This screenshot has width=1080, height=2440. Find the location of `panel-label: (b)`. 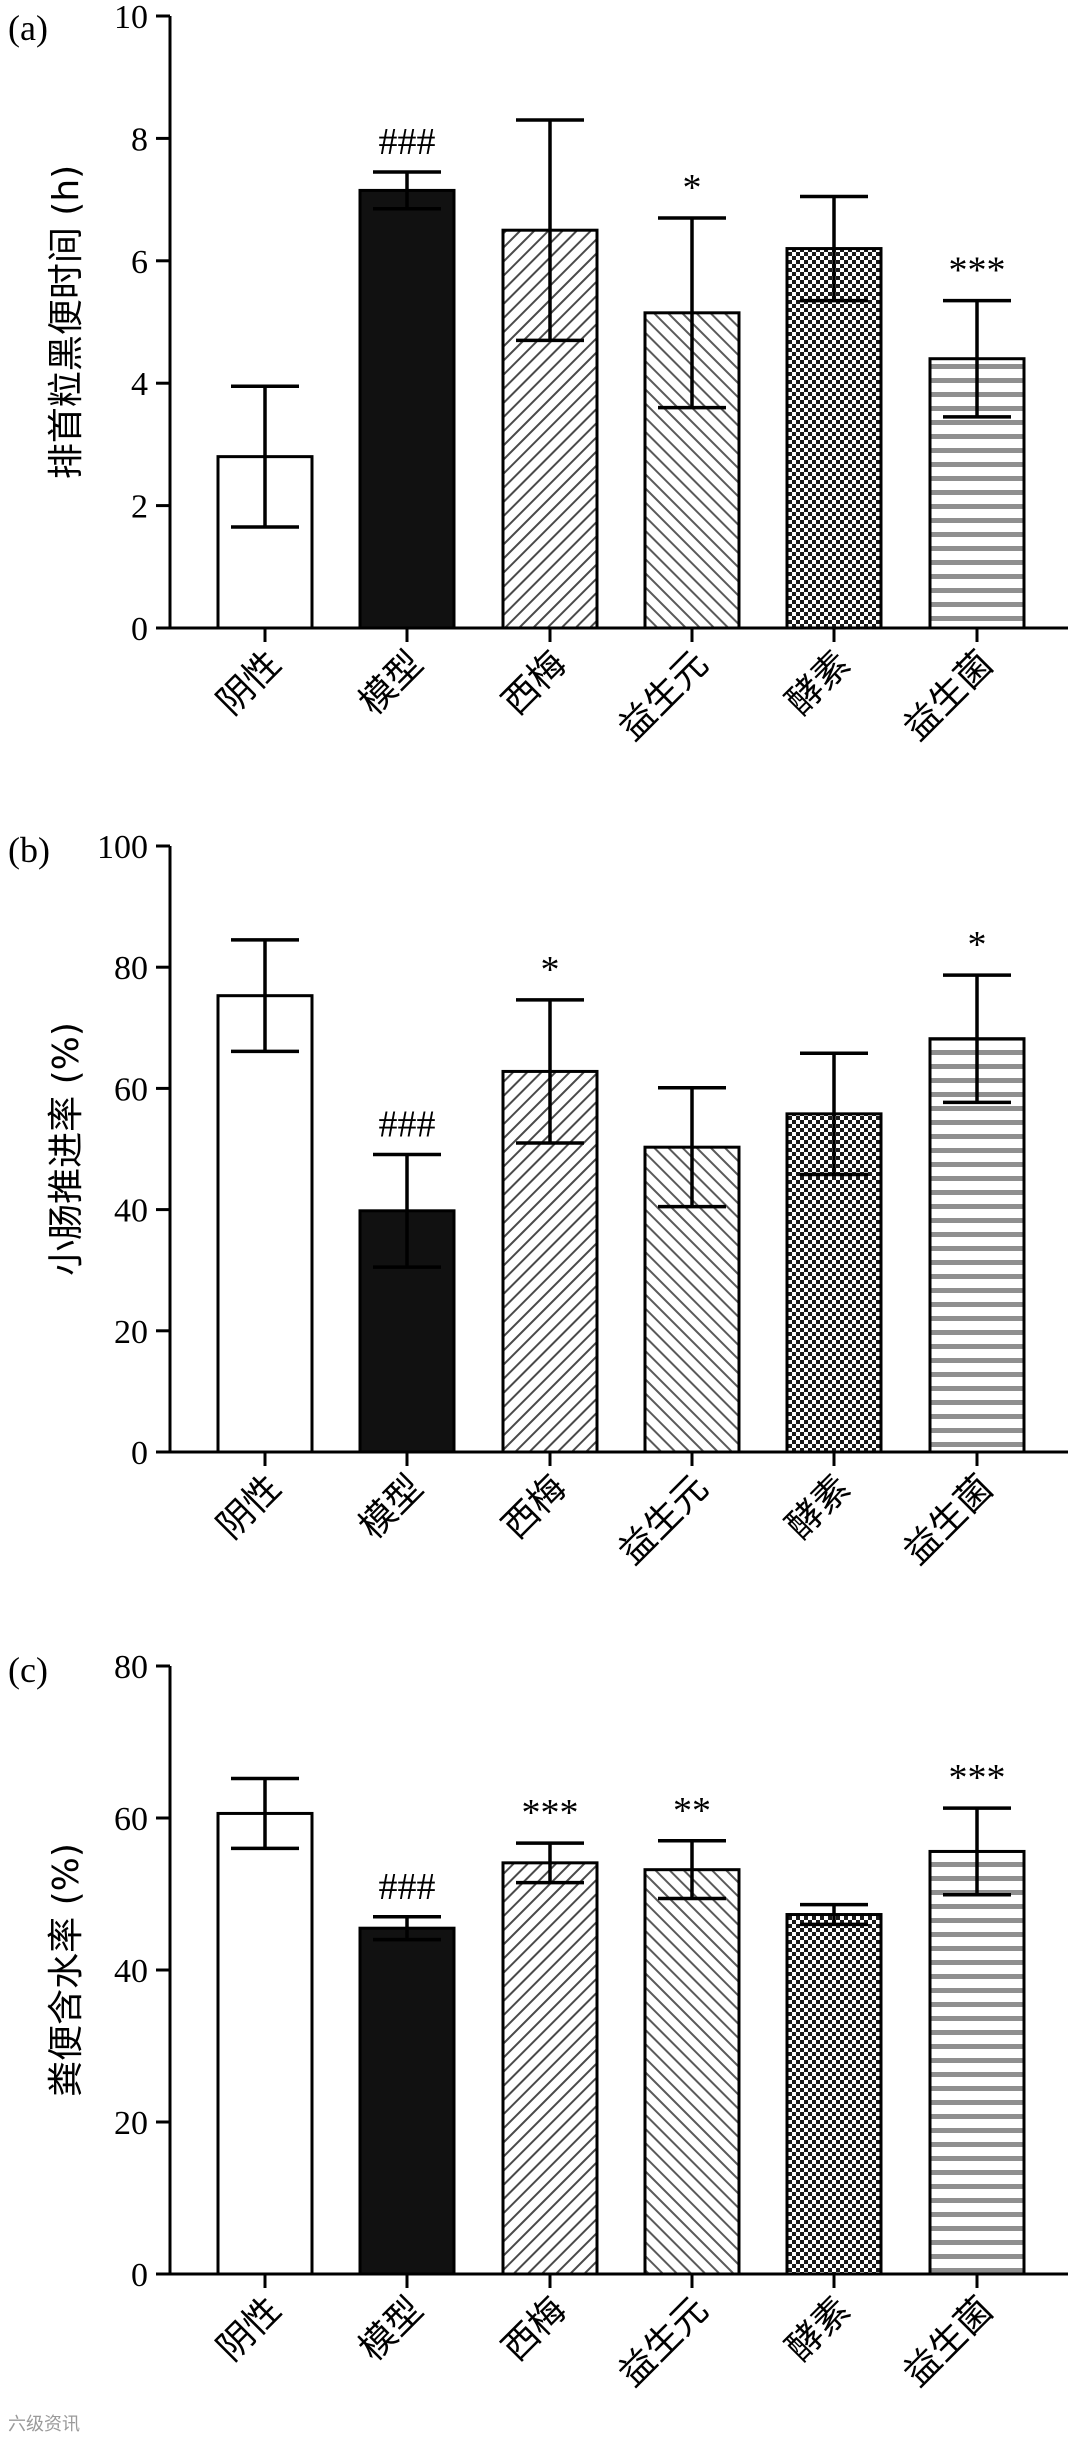

panel-label: (b) is located at coordinates (29, 850).